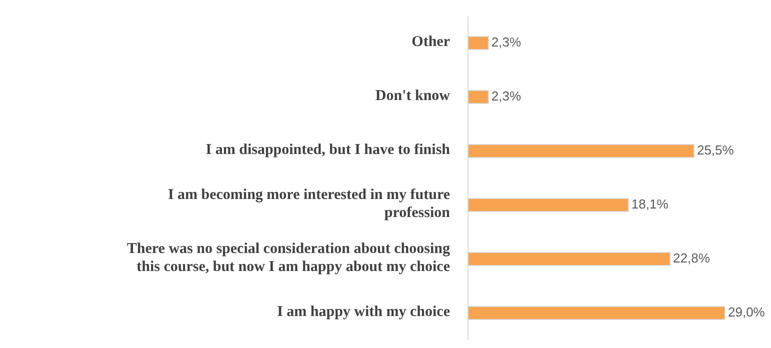 The width and height of the screenshot is (771, 348). I want to click on data-label: 18,1%, so click(650, 204).